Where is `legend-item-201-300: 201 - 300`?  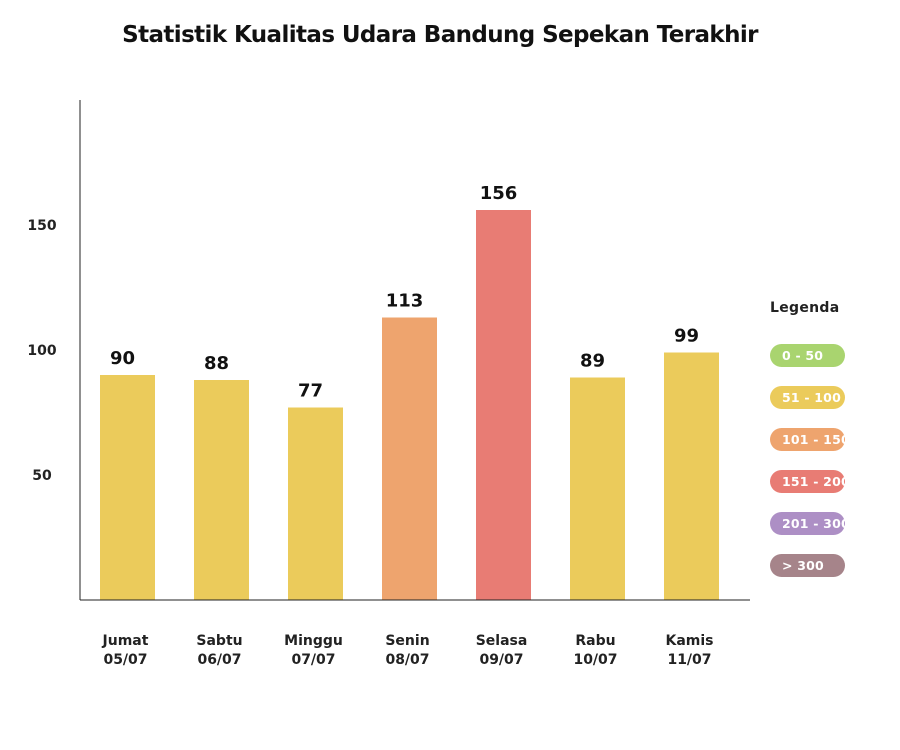 legend-item-201-300: 201 - 300 is located at coordinates (810, 523).